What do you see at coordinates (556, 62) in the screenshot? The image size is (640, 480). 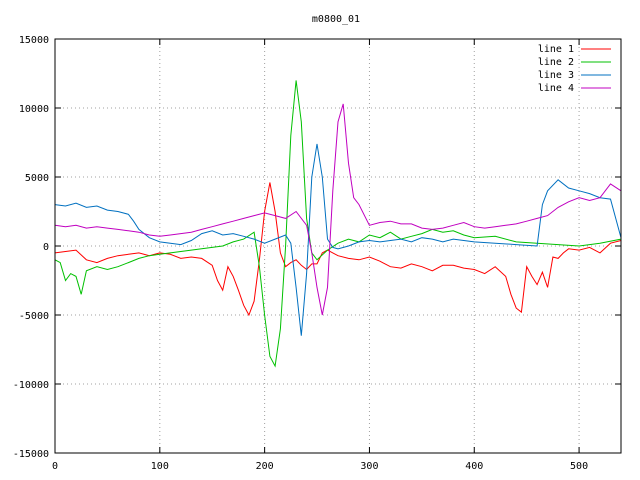 I see `legend-label: line 2` at bounding box center [556, 62].